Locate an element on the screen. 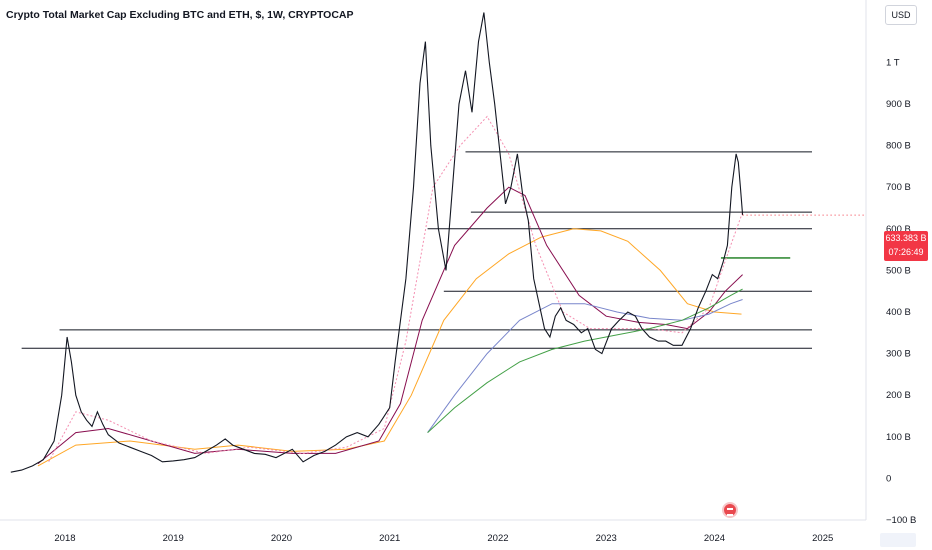  time-tick-label-3: 2021 is located at coordinates (389, 538).